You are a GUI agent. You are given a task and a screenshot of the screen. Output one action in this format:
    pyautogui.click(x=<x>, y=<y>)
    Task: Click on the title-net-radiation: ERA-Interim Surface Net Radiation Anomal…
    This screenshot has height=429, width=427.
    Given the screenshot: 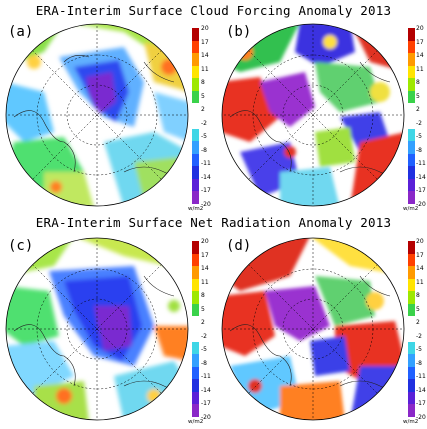 What is the action you would take?
    pyautogui.click(x=213, y=222)
    